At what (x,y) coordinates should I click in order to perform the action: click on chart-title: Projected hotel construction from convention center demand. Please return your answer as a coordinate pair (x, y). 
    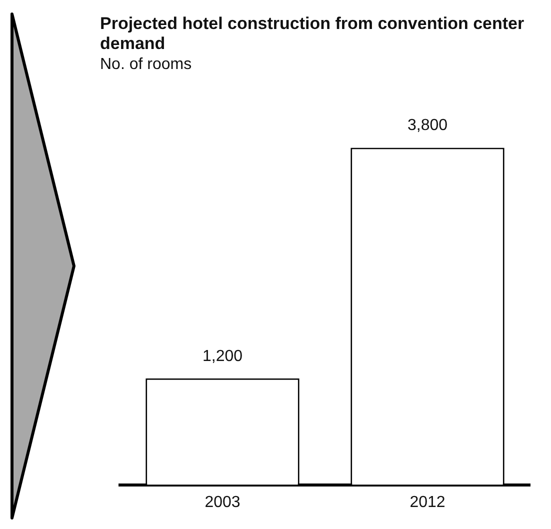
    Looking at the image, I should click on (313, 34).